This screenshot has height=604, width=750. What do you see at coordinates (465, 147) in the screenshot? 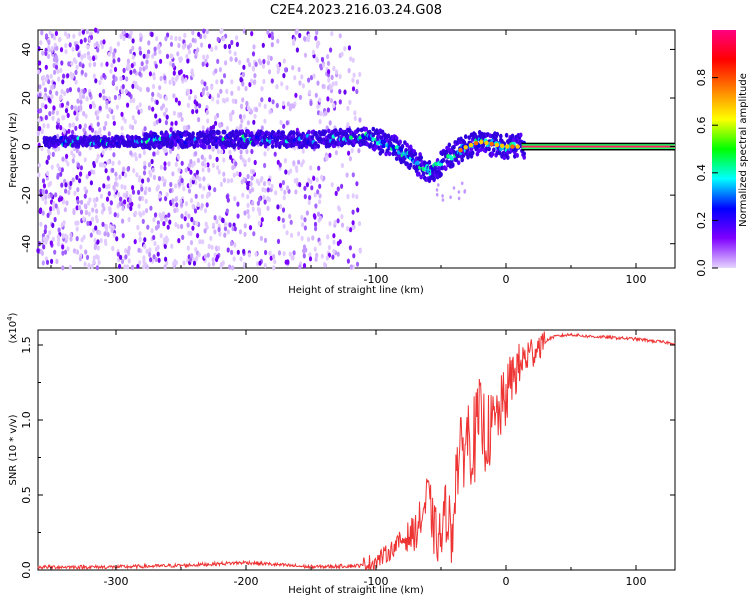
I see `ridge-hot-dot` at bounding box center [465, 147].